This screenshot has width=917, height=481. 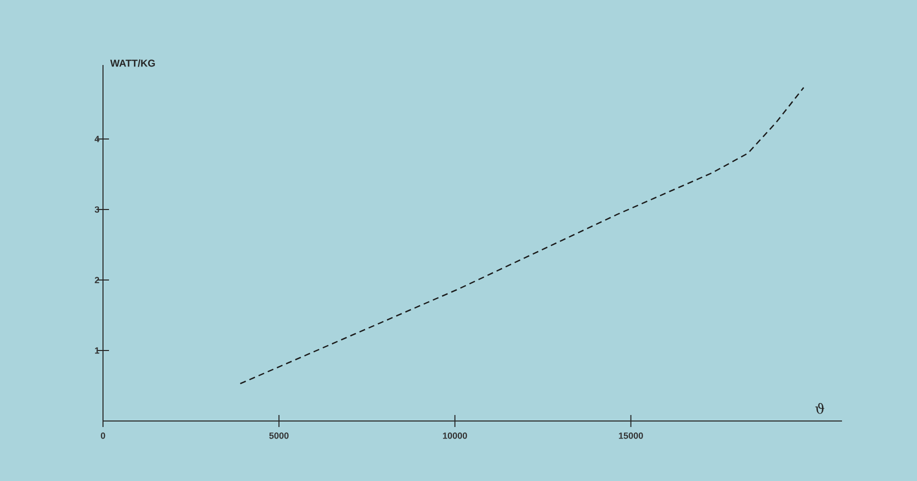 What do you see at coordinates (132, 63) in the screenshot?
I see `y-axis-title: WATT/KG` at bounding box center [132, 63].